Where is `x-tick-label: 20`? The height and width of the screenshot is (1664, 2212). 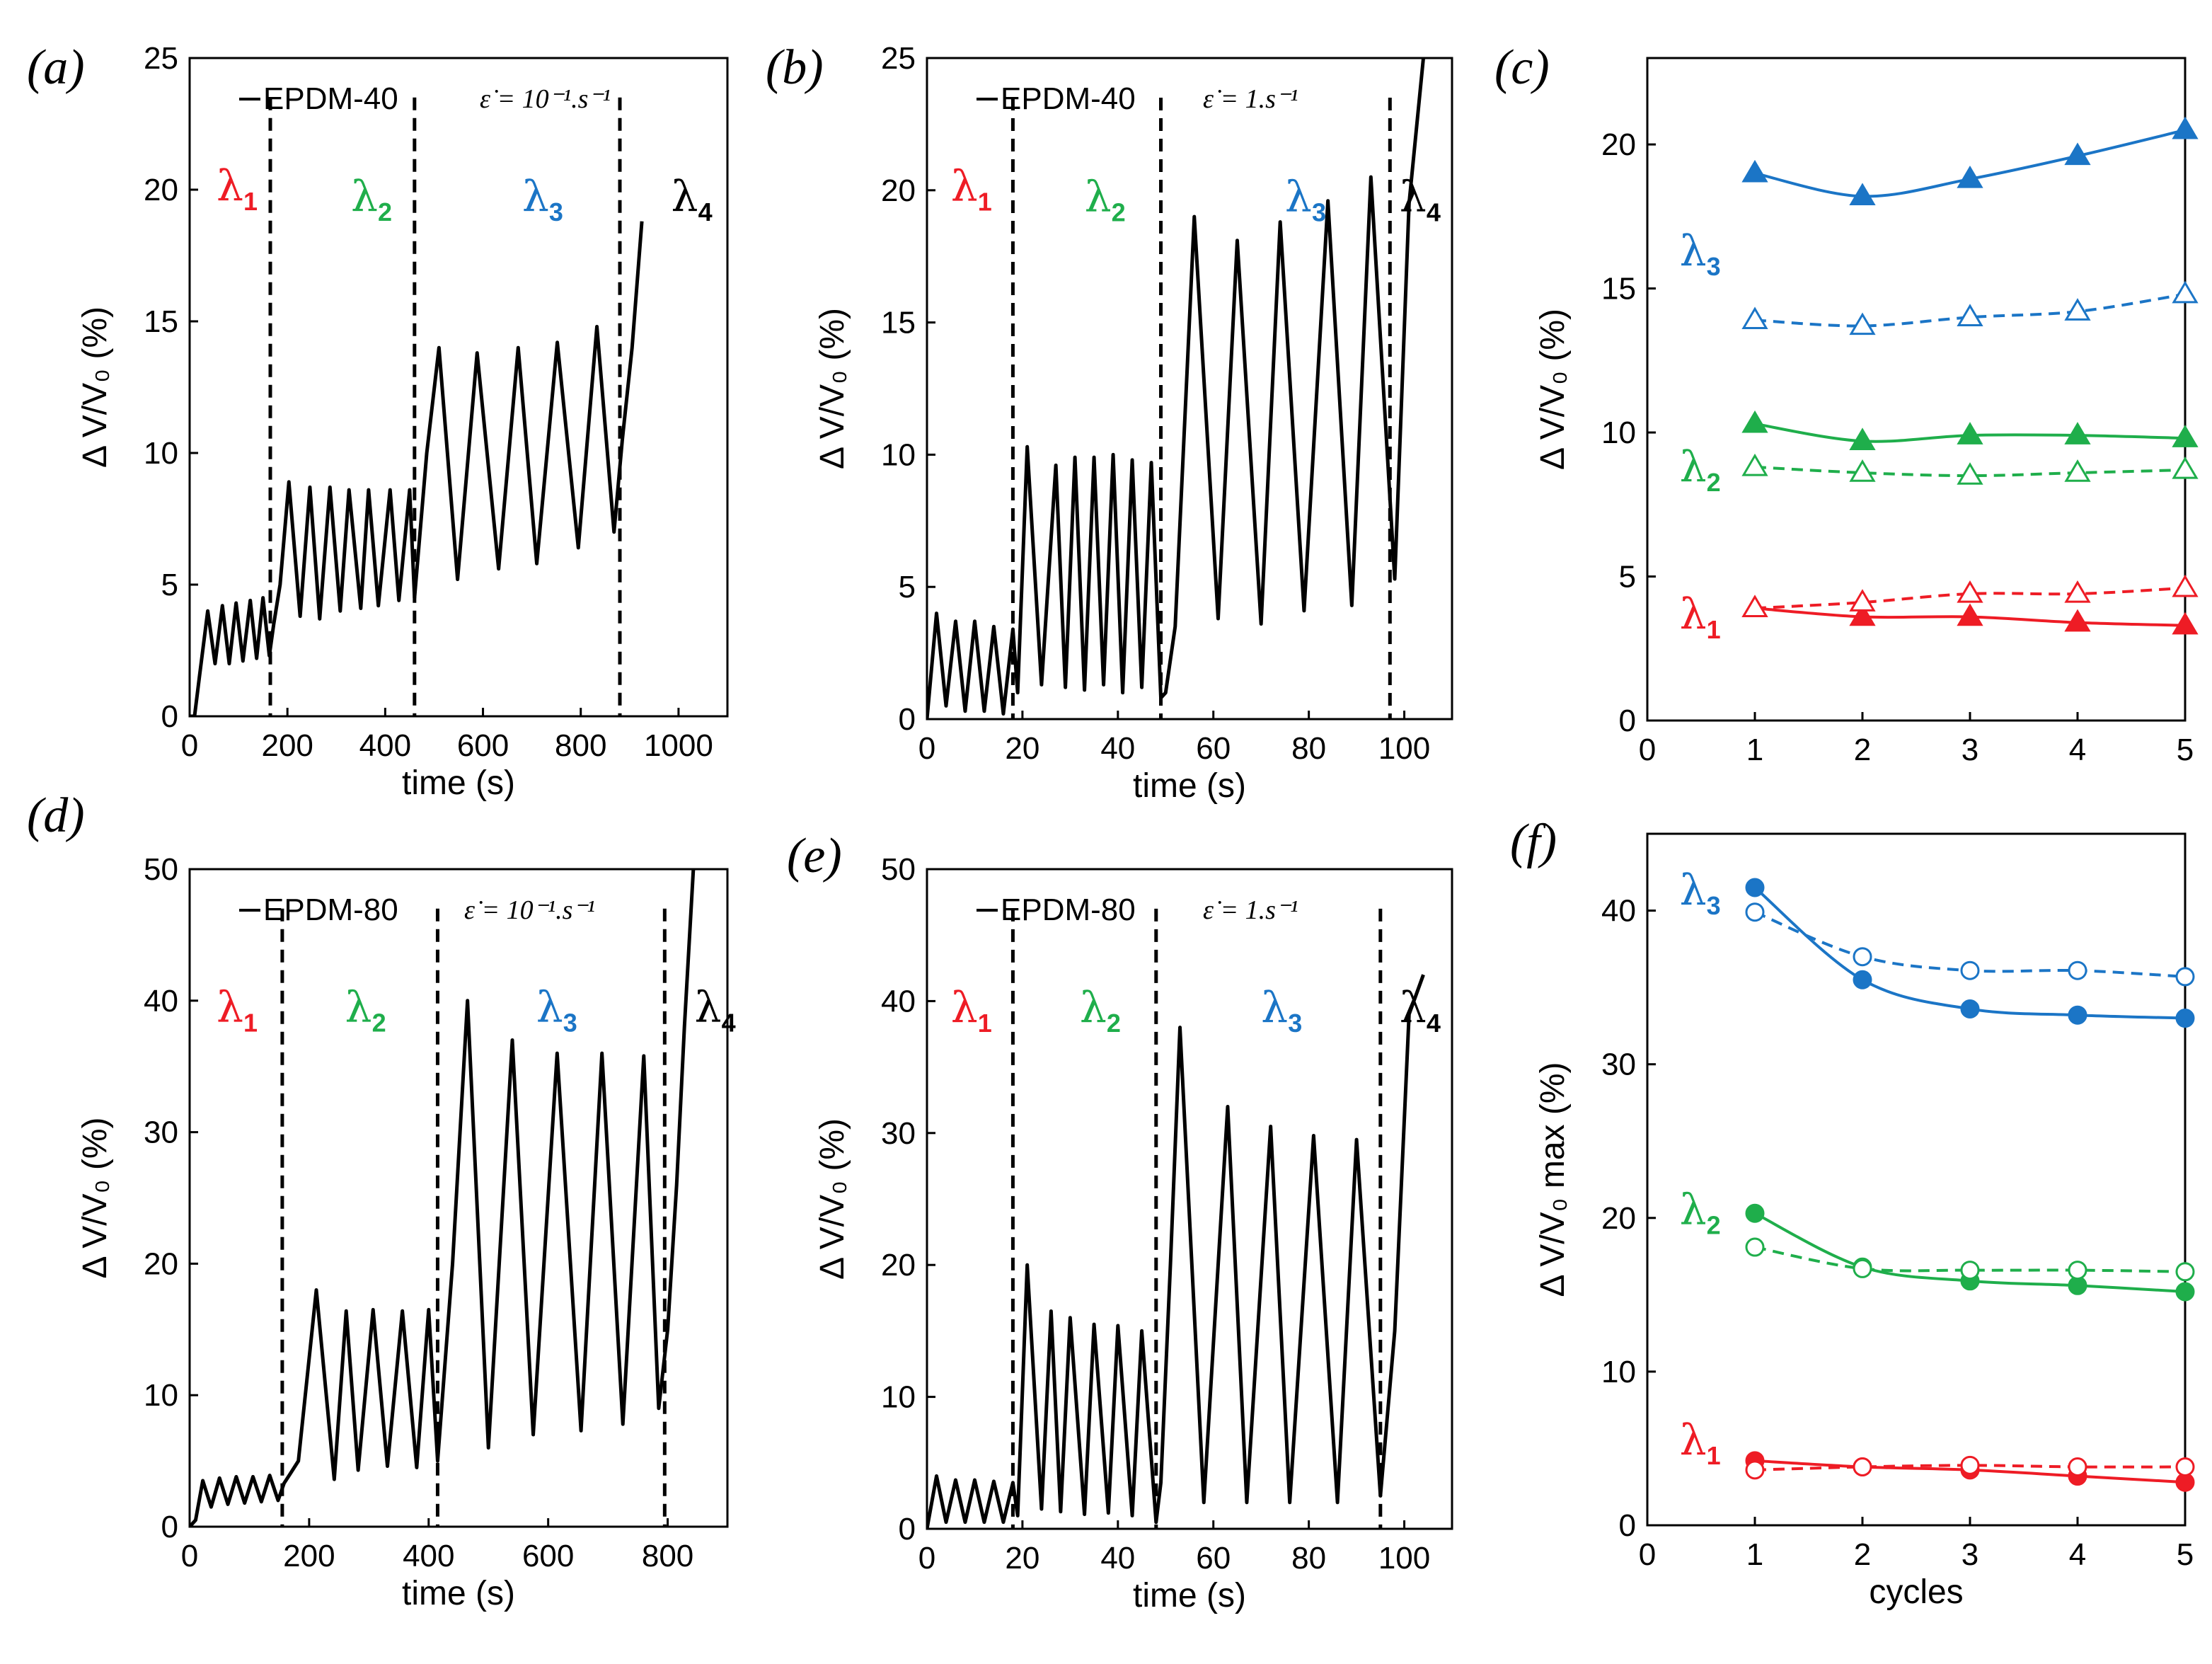
x-tick-label: 20 is located at coordinates (1022, 748).